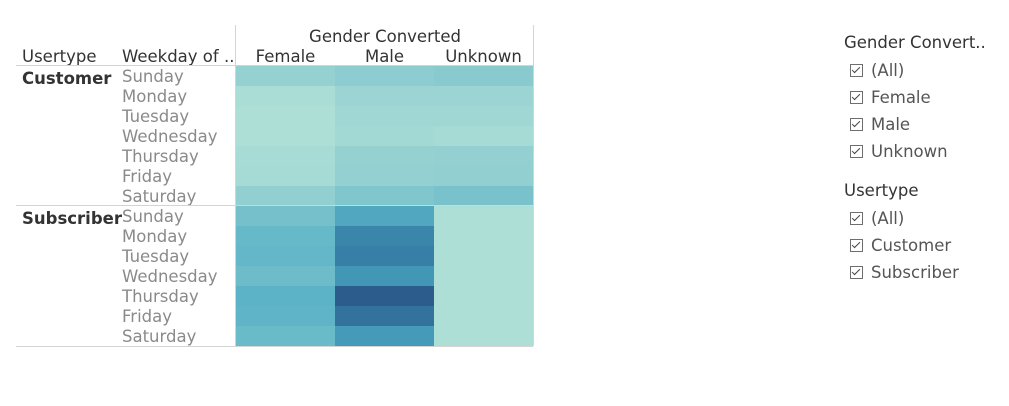 The height and width of the screenshot is (406, 1009). What do you see at coordinates (384, 56) in the screenshot?
I see `column-label-male: Male` at bounding box center [384, 56].